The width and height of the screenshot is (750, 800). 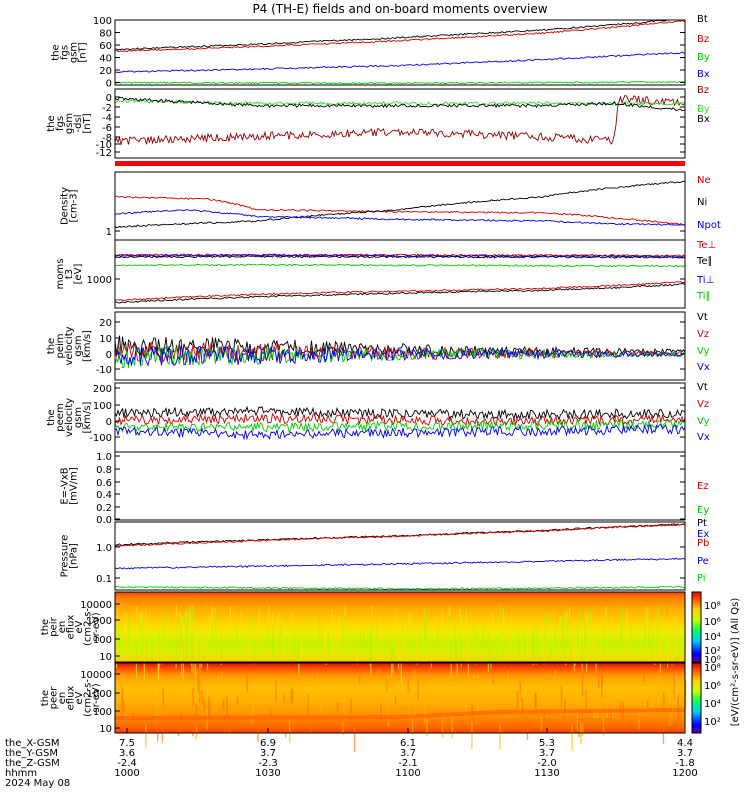 What do you see at coordinates (400, 120) in the screenshot?
I see `series-fgs-dsl-bz` at bounding box center [400, 120].